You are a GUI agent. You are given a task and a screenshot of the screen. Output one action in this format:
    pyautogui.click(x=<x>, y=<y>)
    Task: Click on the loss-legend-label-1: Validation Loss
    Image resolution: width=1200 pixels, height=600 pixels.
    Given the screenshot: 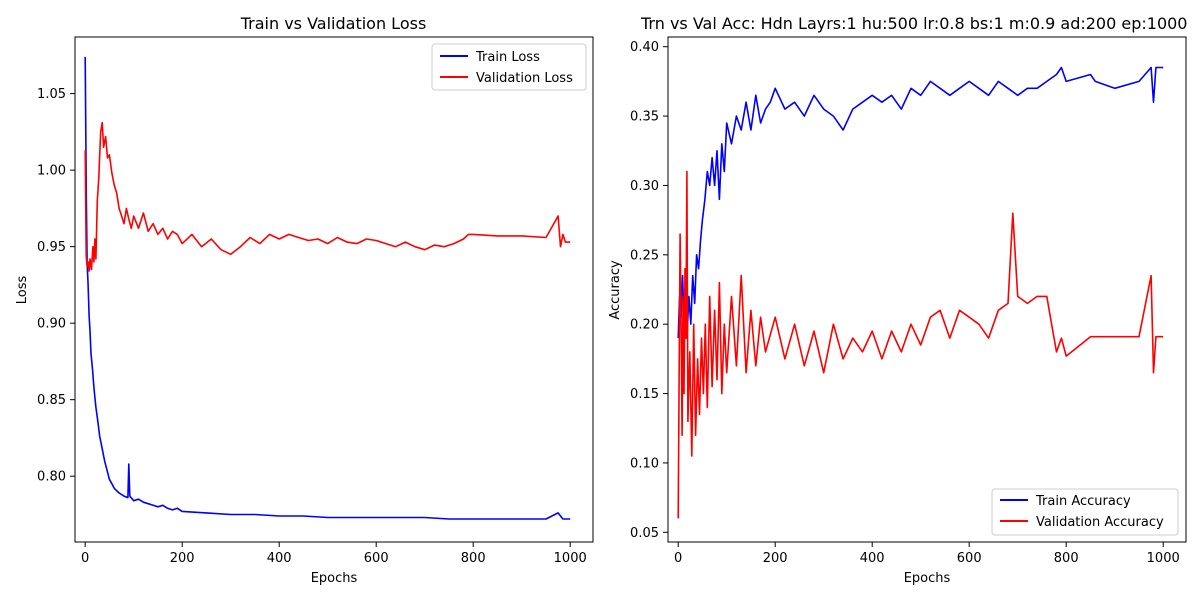 What is the action you would take?
    pyautogui.click(x=524, y=78)
    